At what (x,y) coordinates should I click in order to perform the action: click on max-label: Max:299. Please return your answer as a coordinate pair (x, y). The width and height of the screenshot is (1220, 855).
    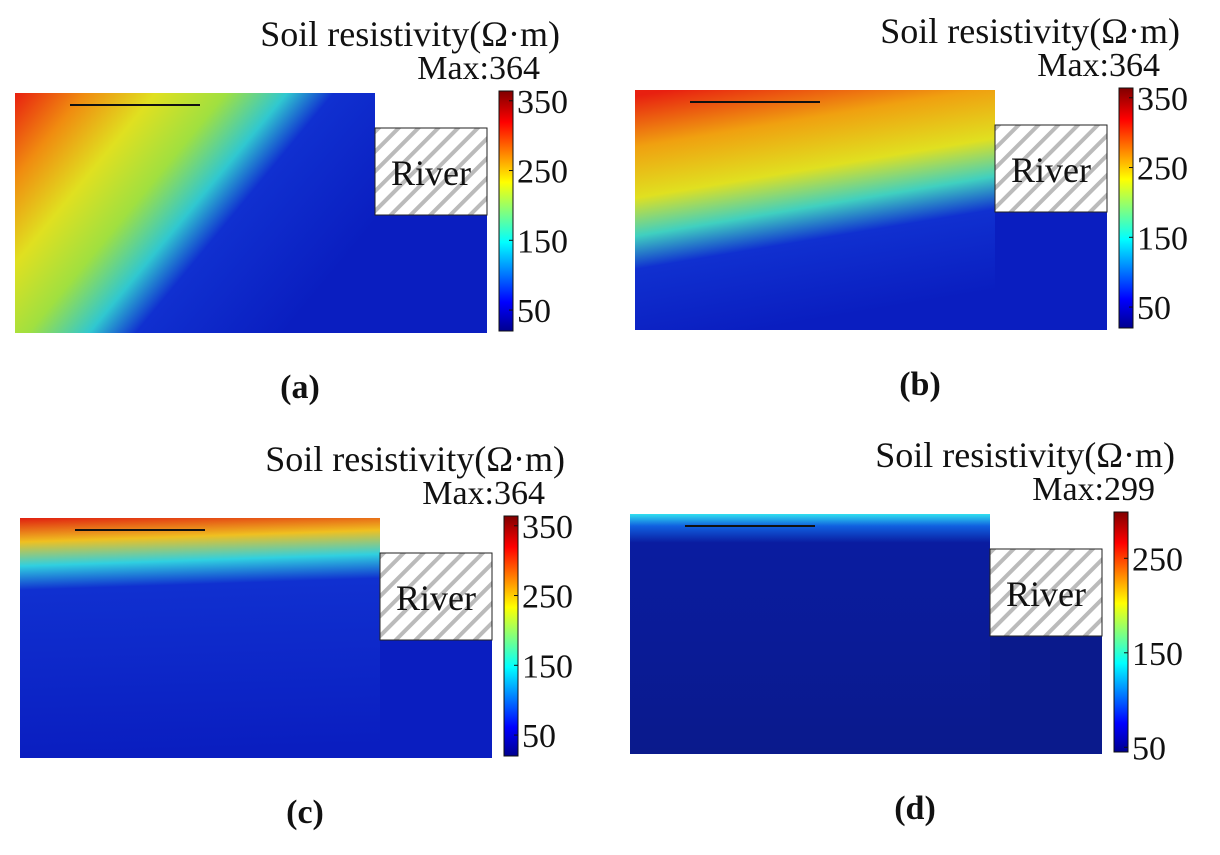
    Looking at the image, I should click on (1093, 489).